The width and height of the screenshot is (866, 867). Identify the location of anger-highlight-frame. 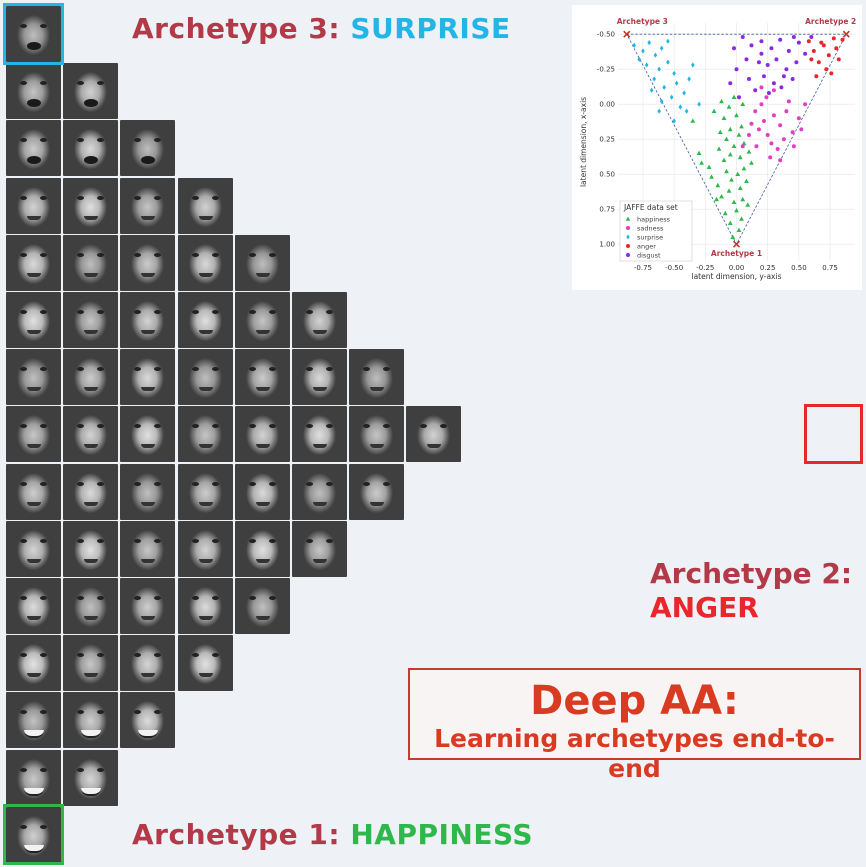
(833, 434).